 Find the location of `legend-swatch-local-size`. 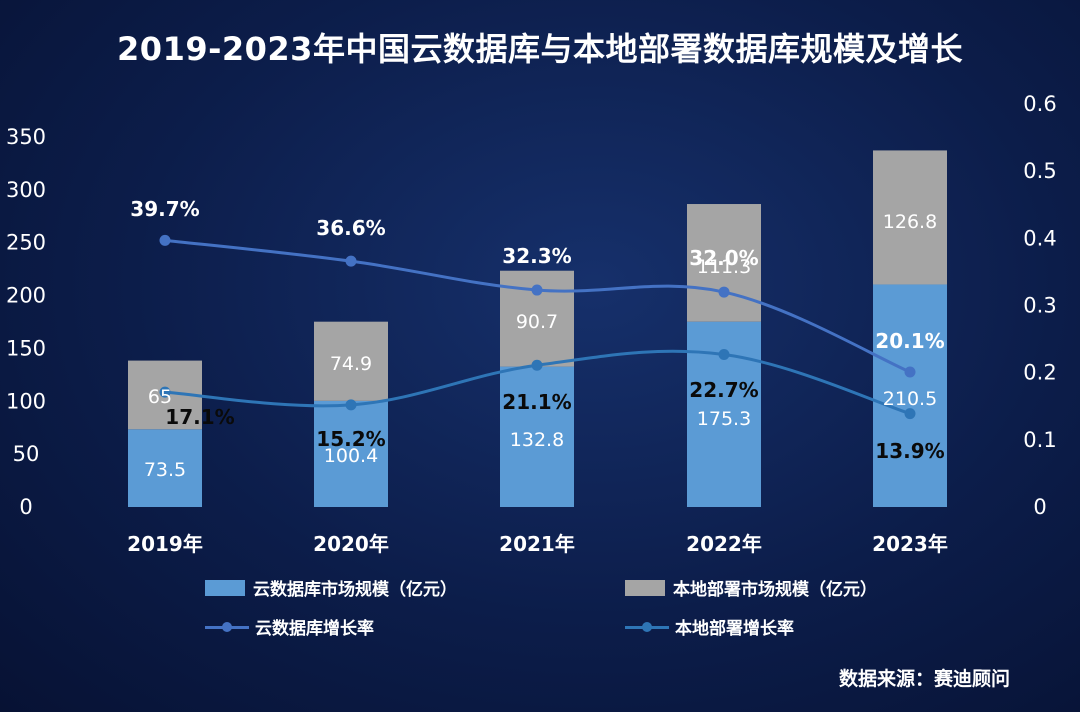

legend-swatch-local-size is located at coordinates (645, 587).